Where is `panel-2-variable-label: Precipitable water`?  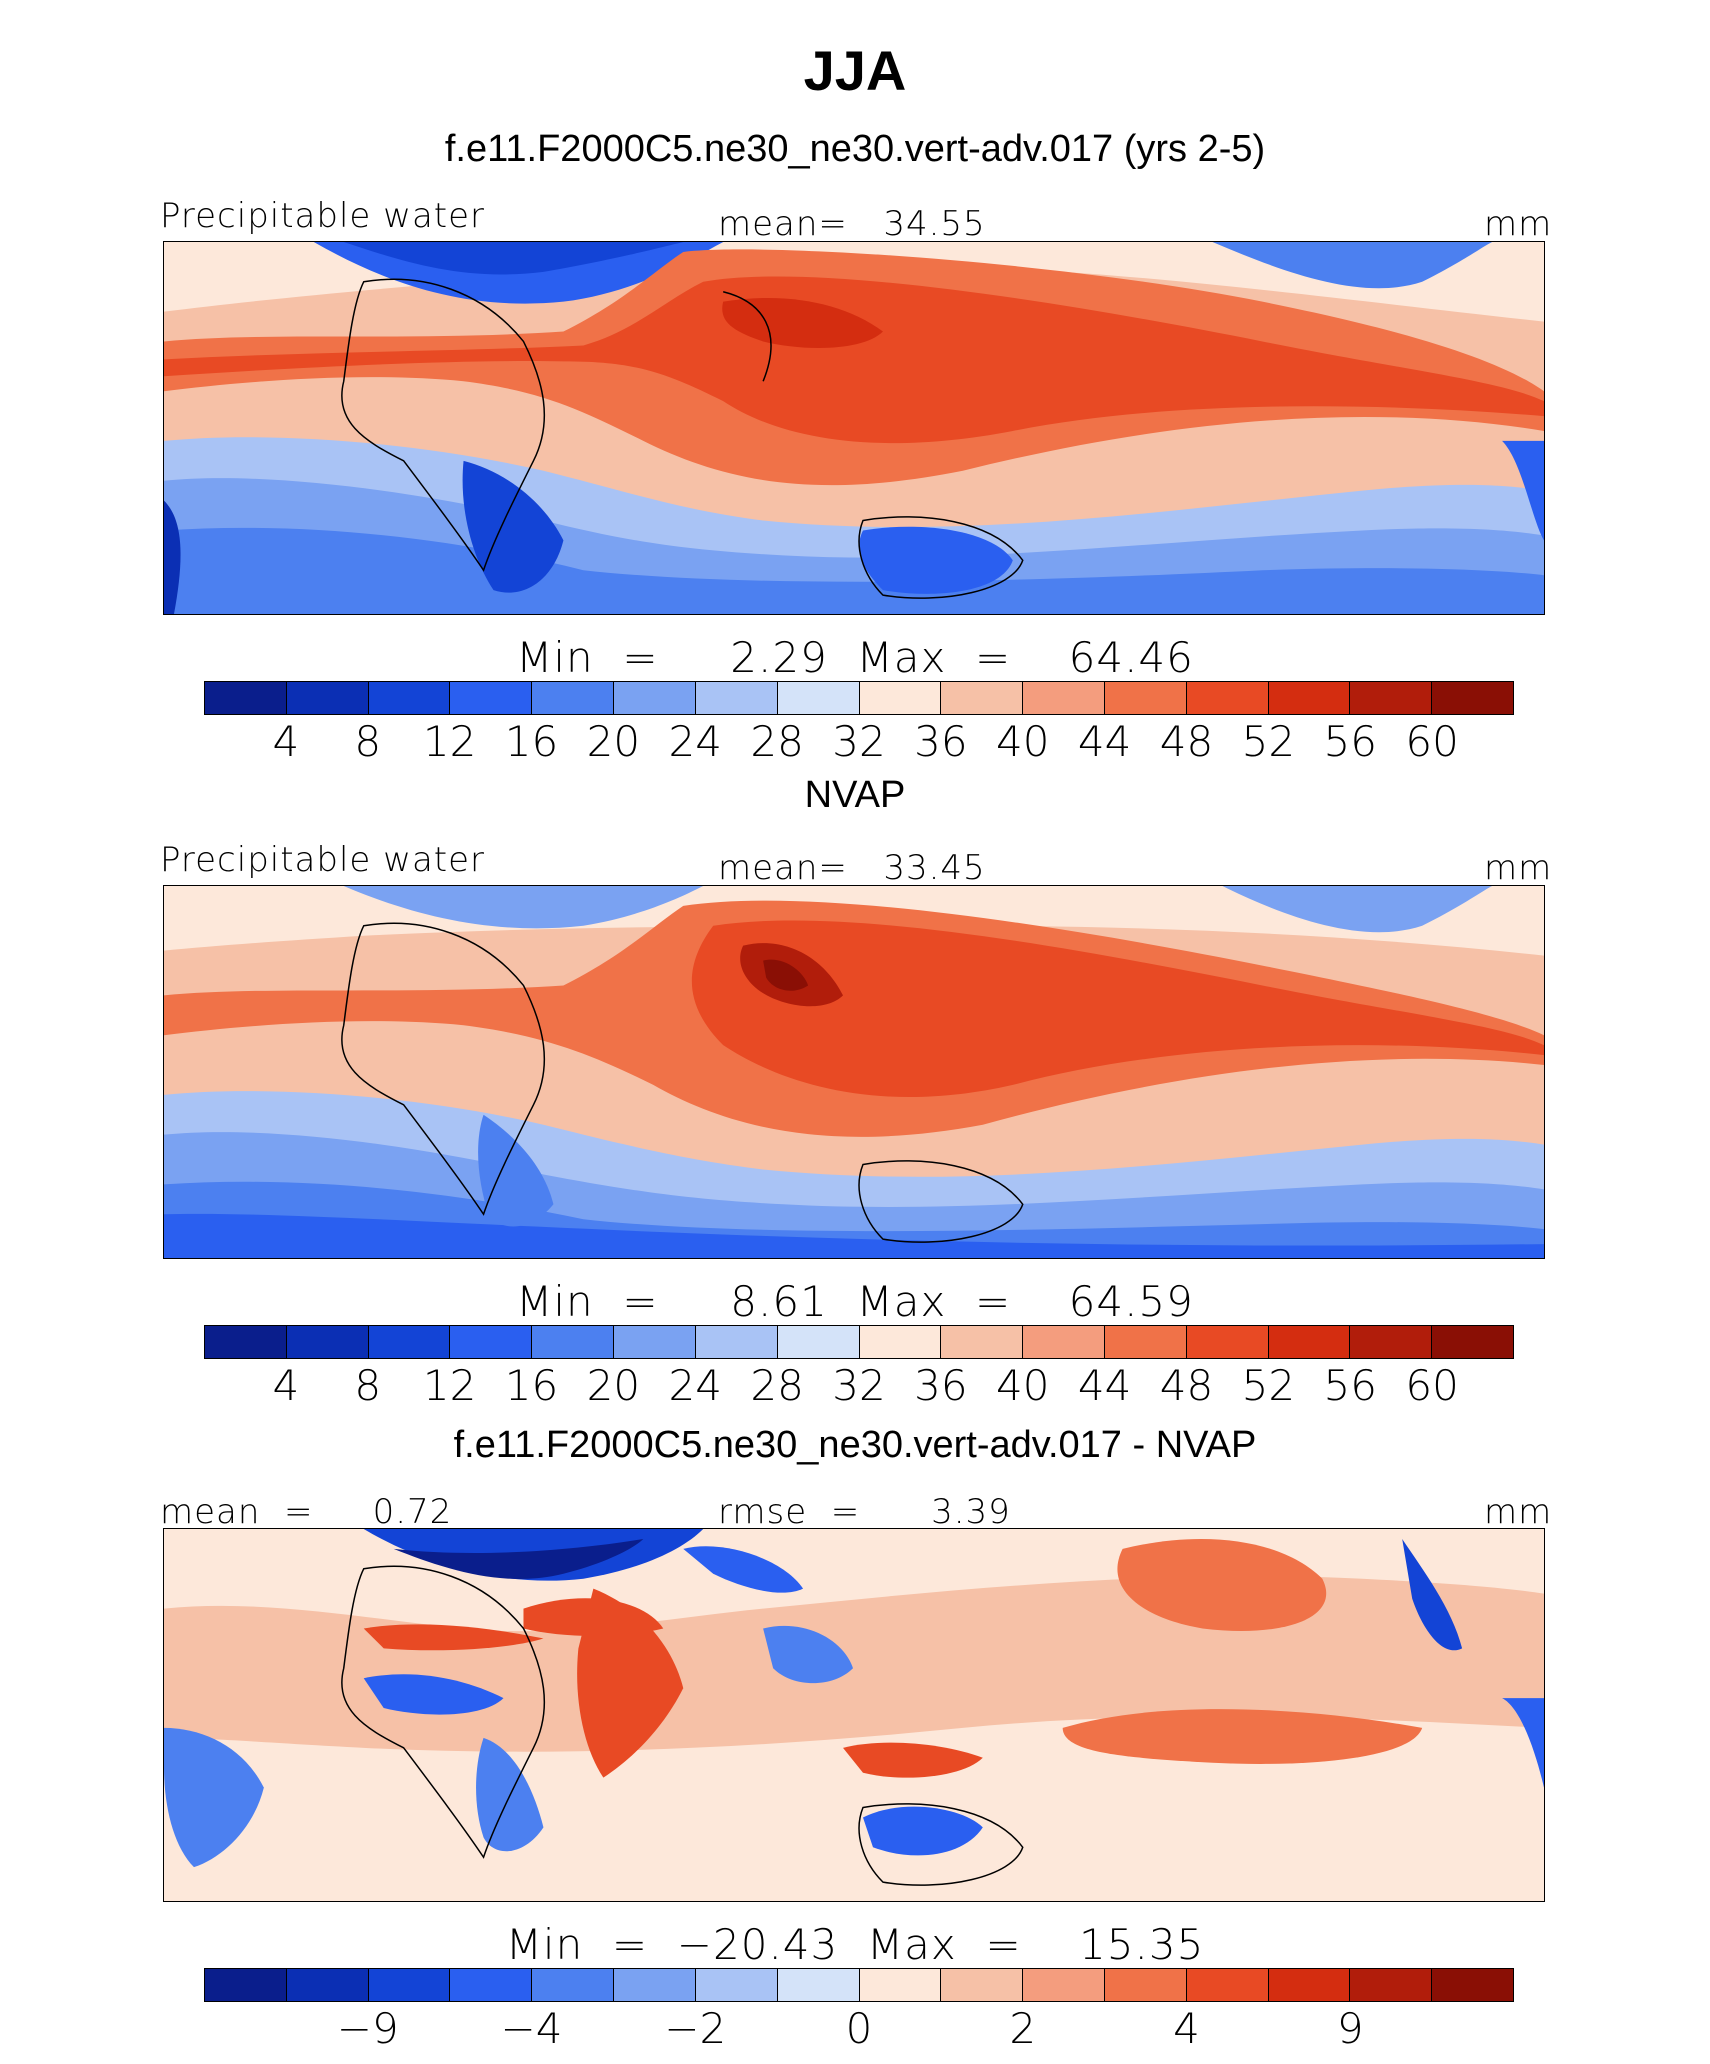 panel-2-variable-label: Precipitable water is located at coordinates (323, 860).